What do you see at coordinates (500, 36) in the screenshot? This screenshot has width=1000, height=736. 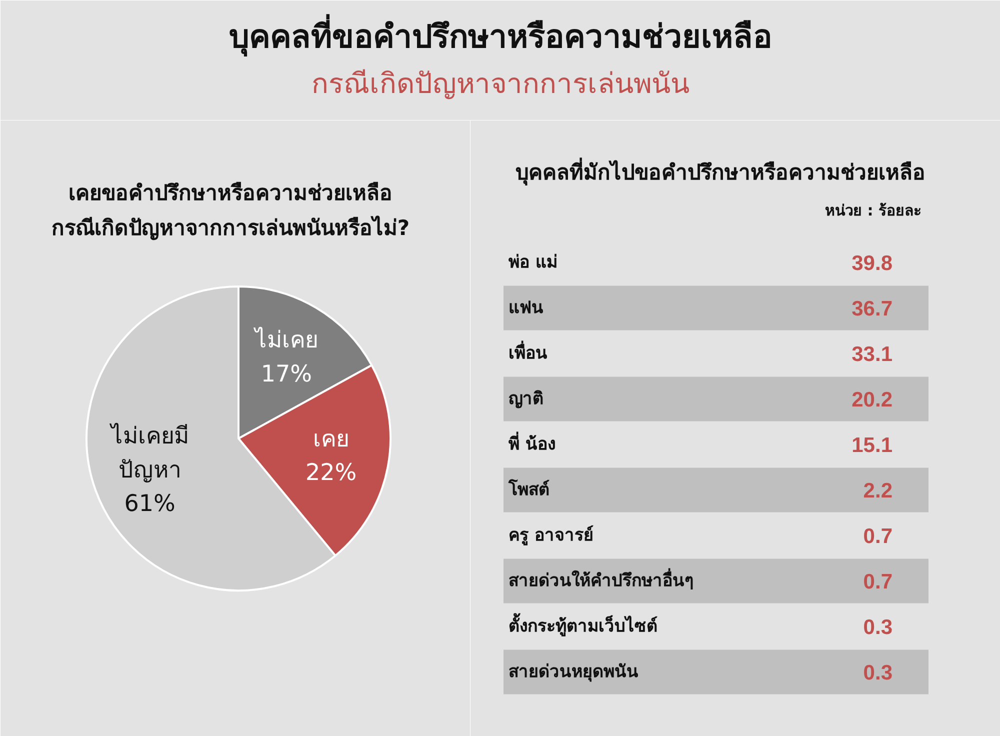 I see `text: บุคคลที่ขอคำปรึกษาหรือความช่วยเหลือ` at bounding box center [500, 36].